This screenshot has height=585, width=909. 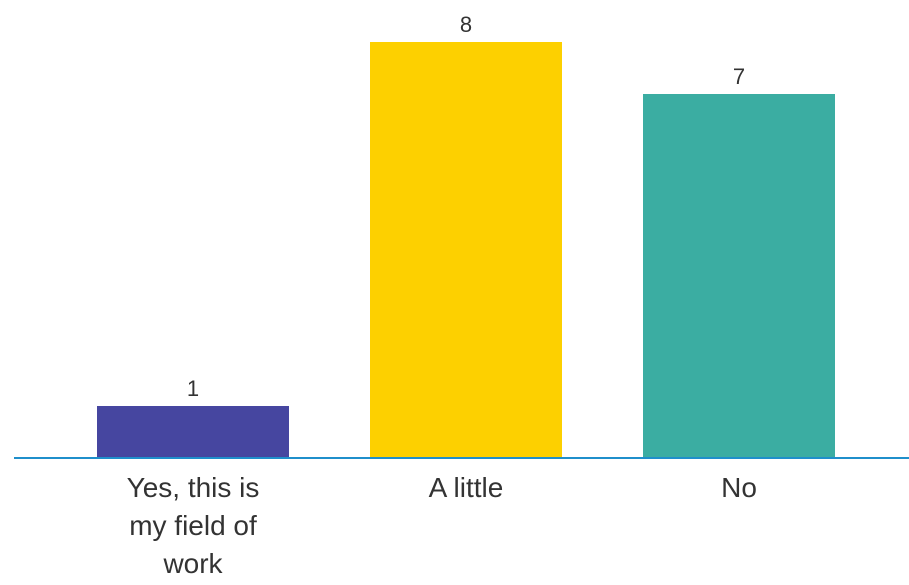 I want to click on category-label-line: my field of, so click(x=193, y=525).